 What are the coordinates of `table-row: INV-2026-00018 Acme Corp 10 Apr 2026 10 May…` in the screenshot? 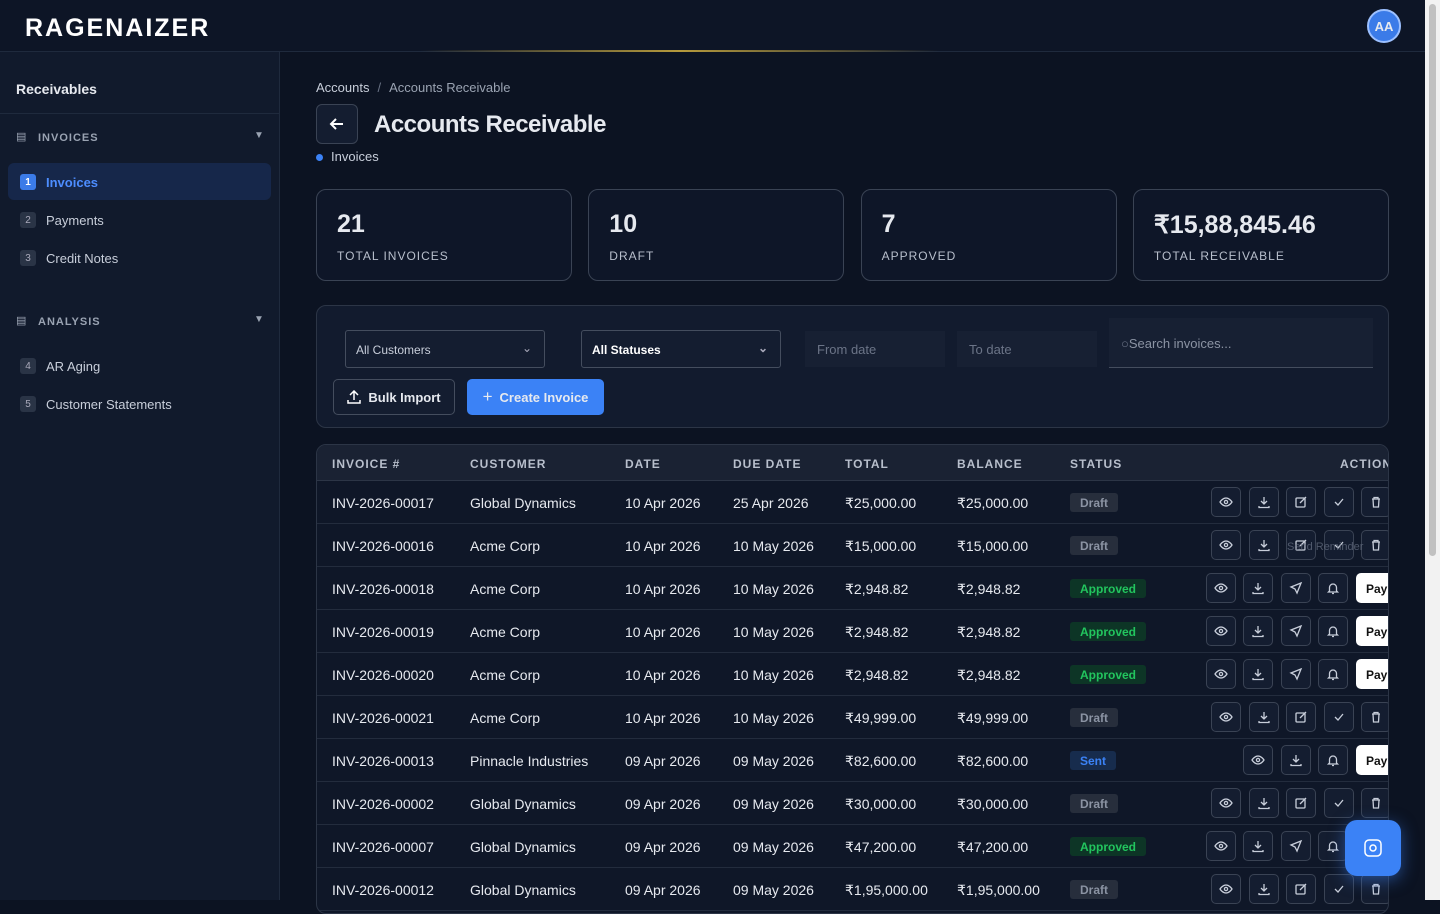 It's located at (852, 588).